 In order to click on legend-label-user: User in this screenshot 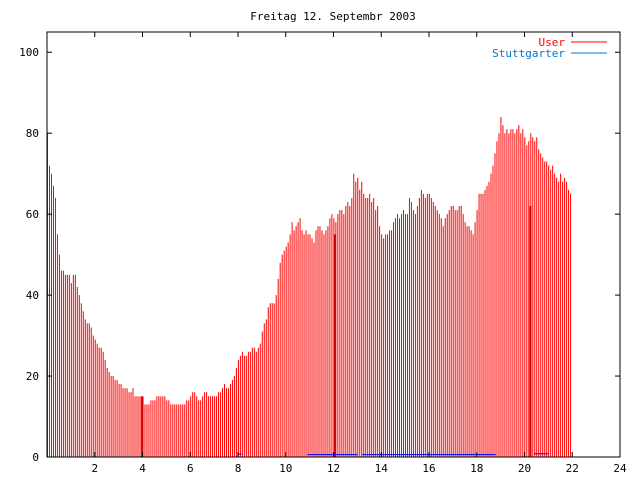, I will do `click(552, 42)`.